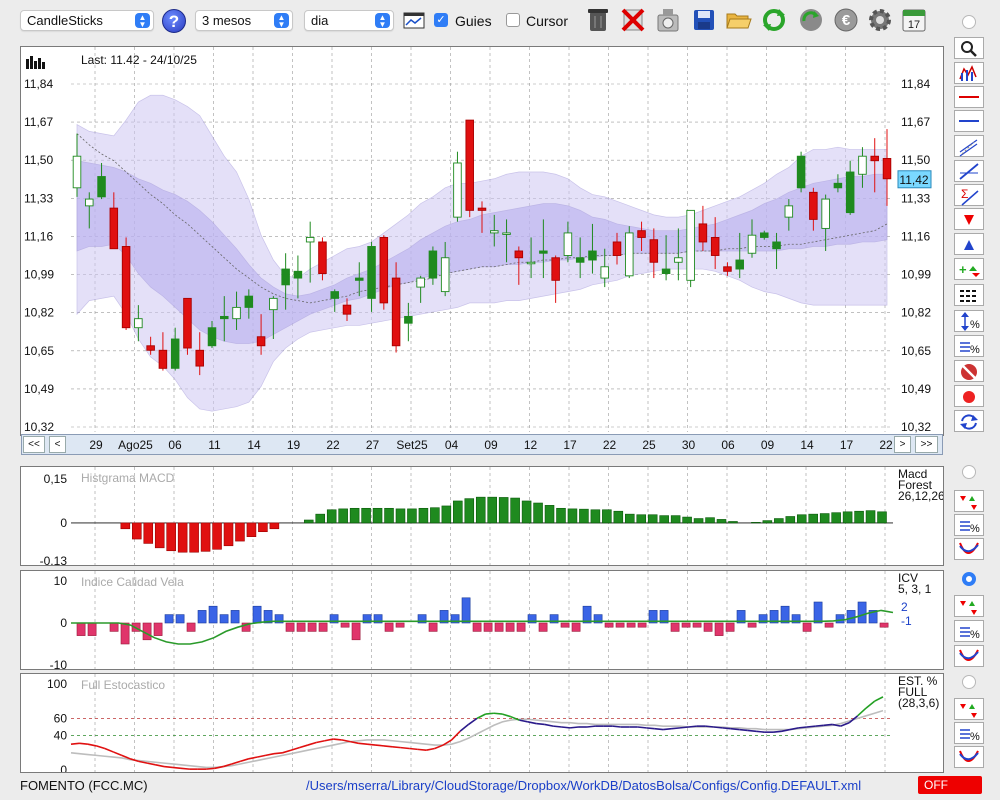  Describe the element at coordinates (414, 21) in the screenshot. I see `screen-chart-button` at that location.